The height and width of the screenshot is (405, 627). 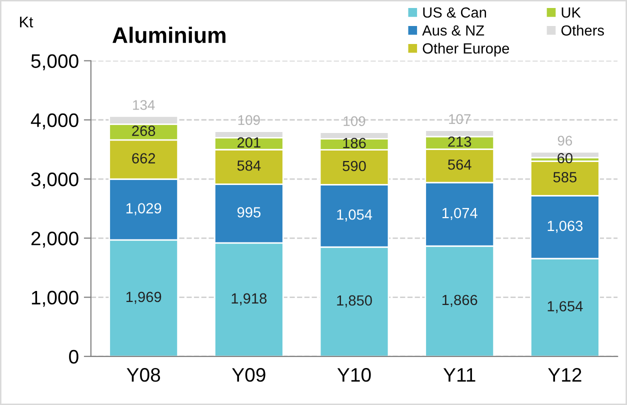 What do you see at coordinates (459, 375) in the screenshot?
I see `x-tick-label: Y11` at bounding box center [459, 375].